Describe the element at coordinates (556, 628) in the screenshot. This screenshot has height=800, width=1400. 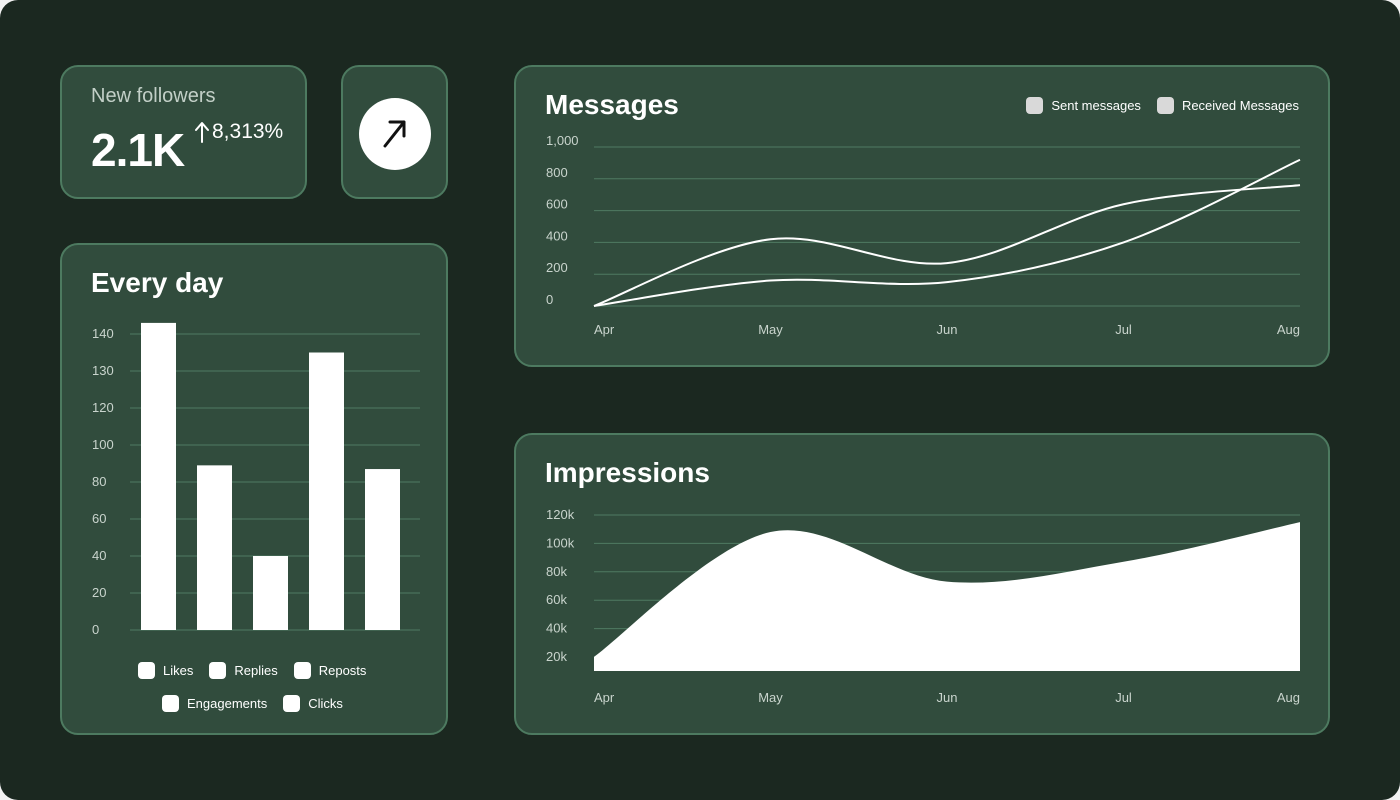
I see `y-tick-label: 40k` at that location.